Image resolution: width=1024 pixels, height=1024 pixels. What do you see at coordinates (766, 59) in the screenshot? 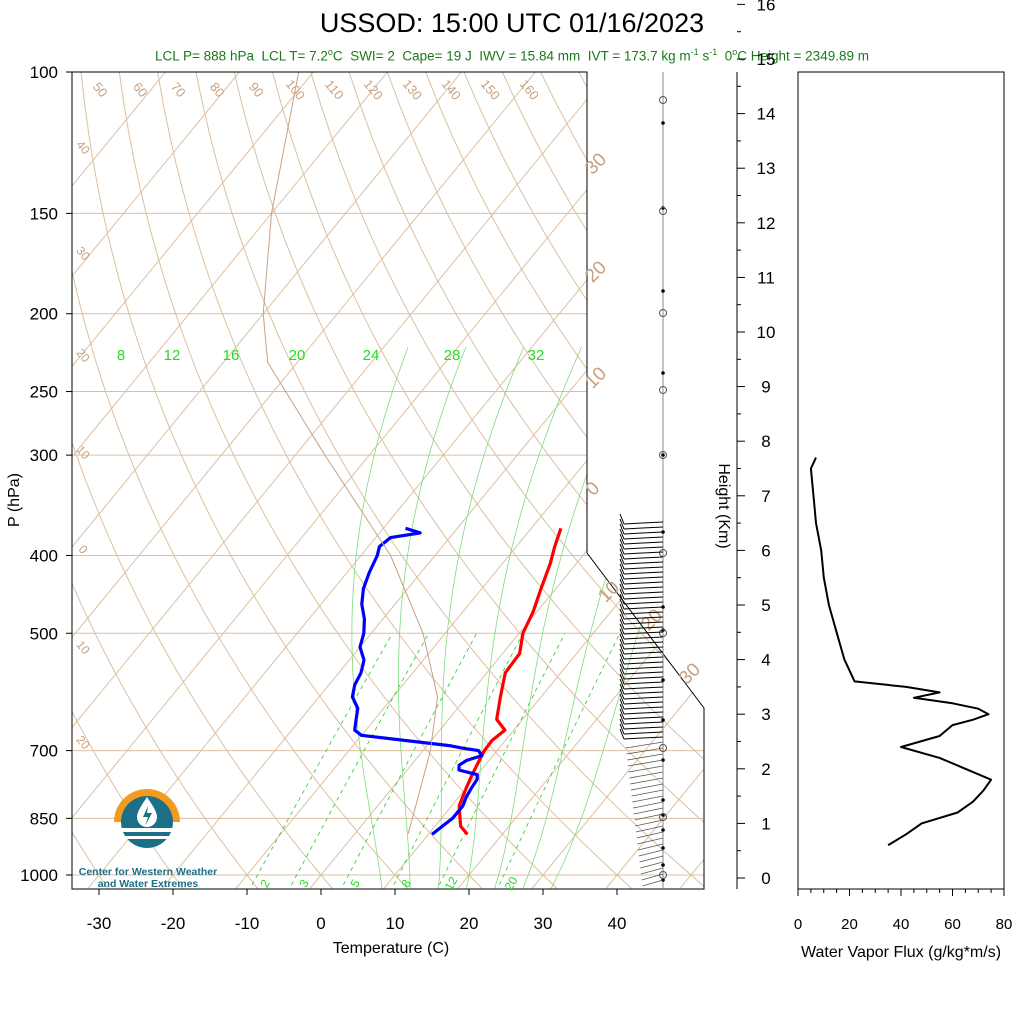
I see `height-tick-label: 15` at bounding box center [766, 59].